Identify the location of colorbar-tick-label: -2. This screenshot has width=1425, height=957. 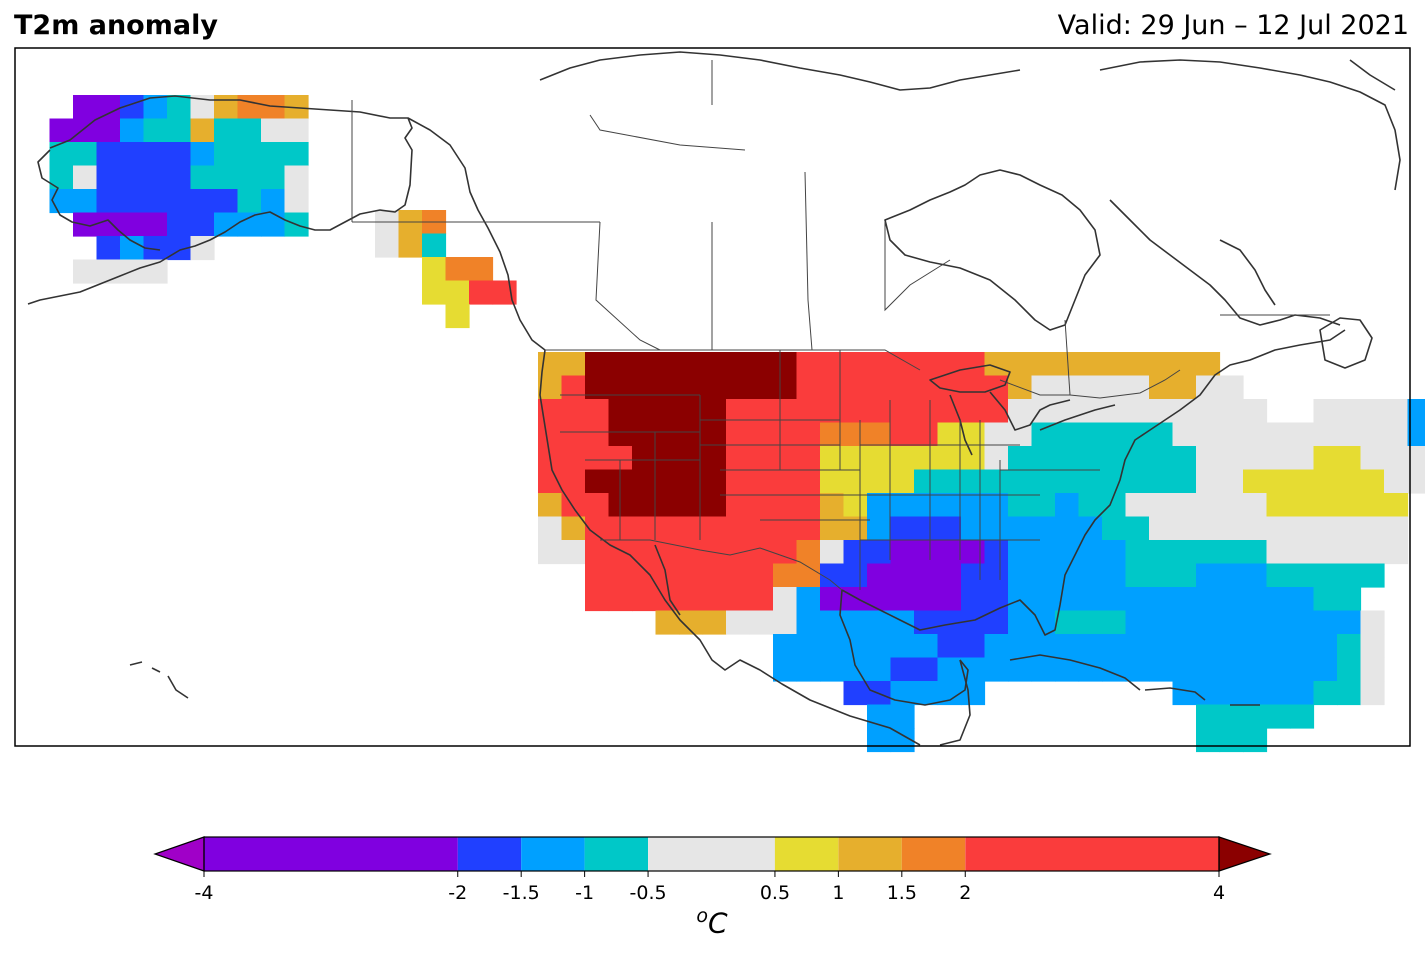
(458, 893).